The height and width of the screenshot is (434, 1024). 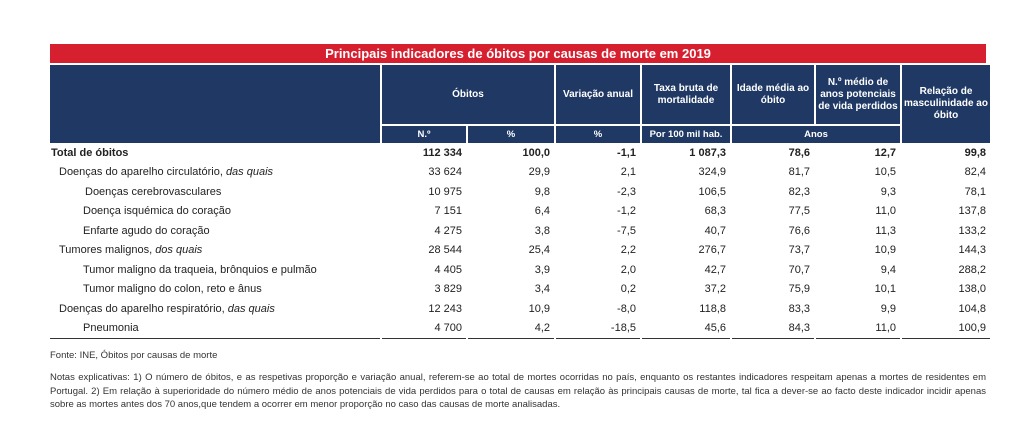 What do you see at coordinates (542, 211) in the screenshot?
I see `cell-pct: 6,4` at bounding box center [542, 211].